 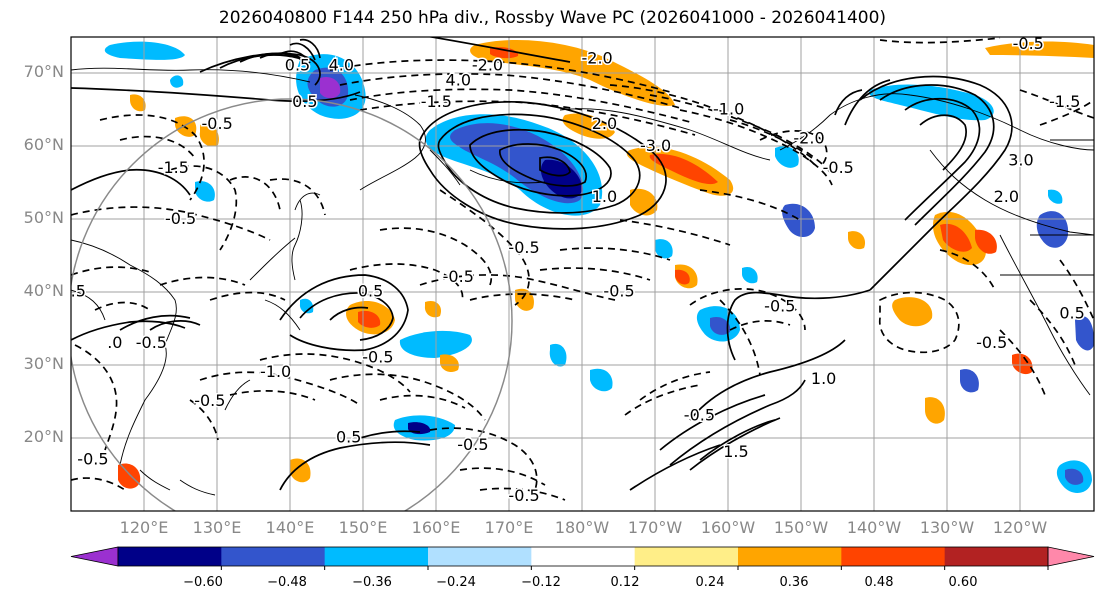 What do you see at coordinates (879, 582) in the screenshot?
I see `colorbar-label: 0.48` at bounding box center [879, 582].